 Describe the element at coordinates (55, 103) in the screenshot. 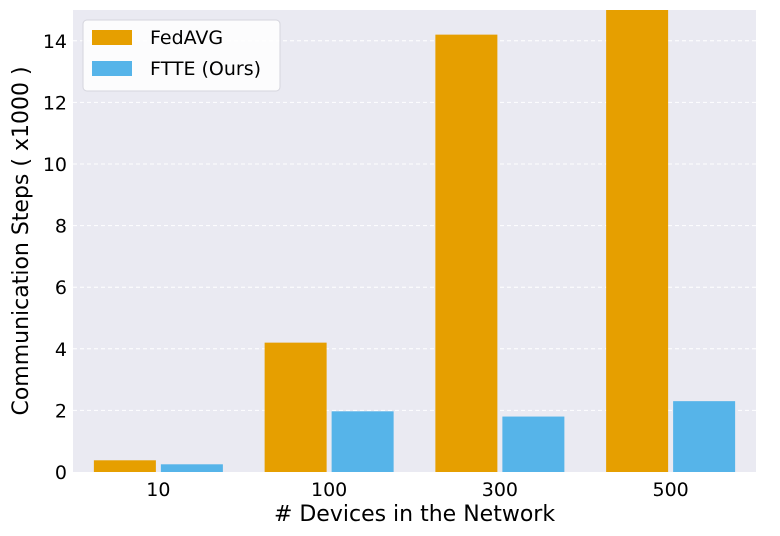

I see `y-tick-label: 12` at that location.